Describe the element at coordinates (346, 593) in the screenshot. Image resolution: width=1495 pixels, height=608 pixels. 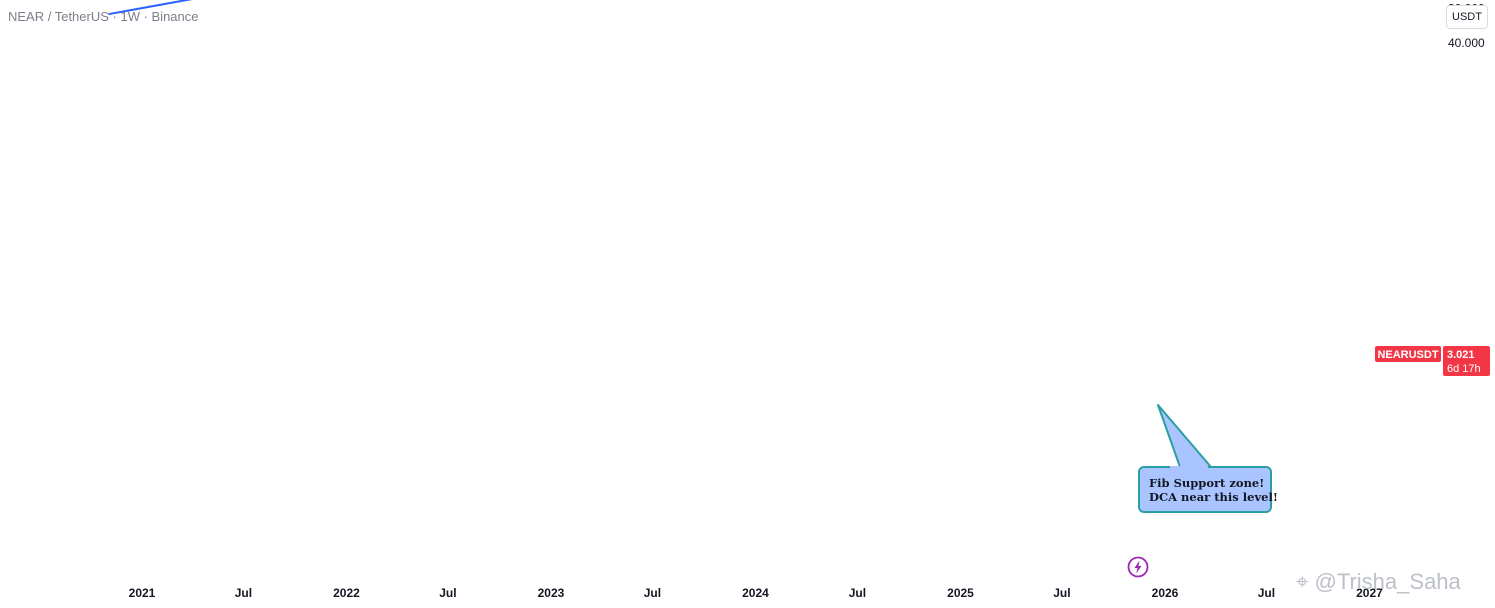
I see `time-tick: 2022` at that location.